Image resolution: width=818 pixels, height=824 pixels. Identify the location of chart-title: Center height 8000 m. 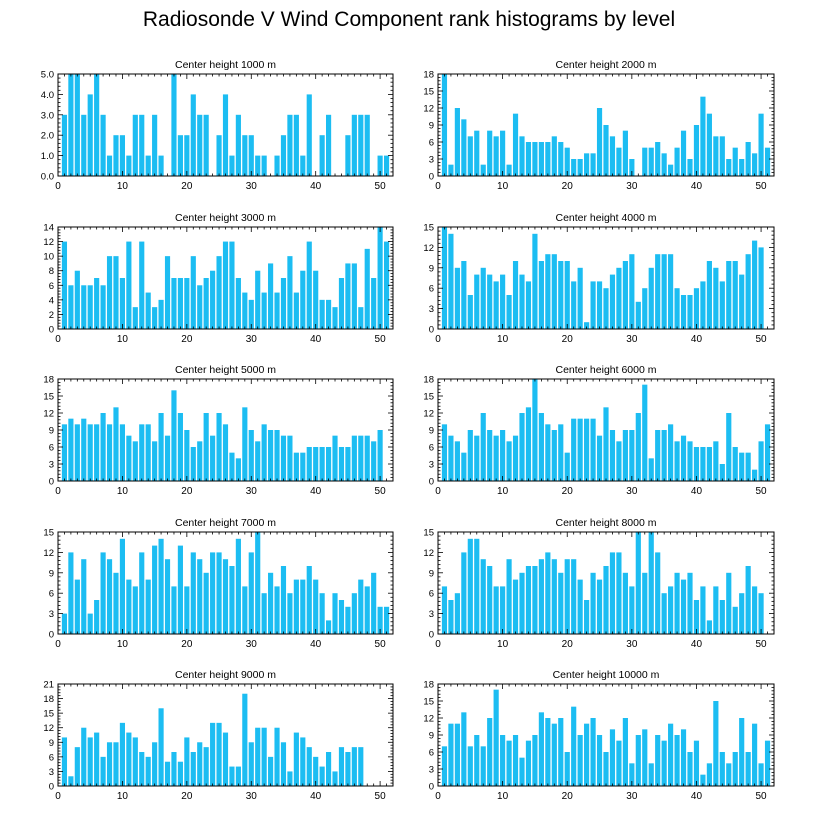
(606, 523).